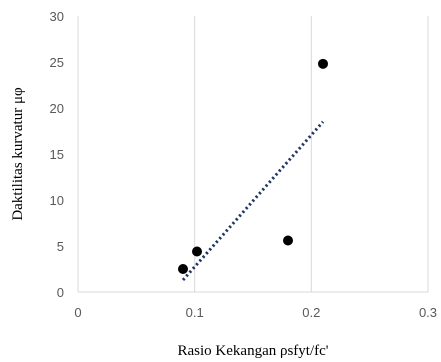 This screenshot has height=362, width=441. I want to click on x-tick-label-0.3: 0.3, so click(428, 312).